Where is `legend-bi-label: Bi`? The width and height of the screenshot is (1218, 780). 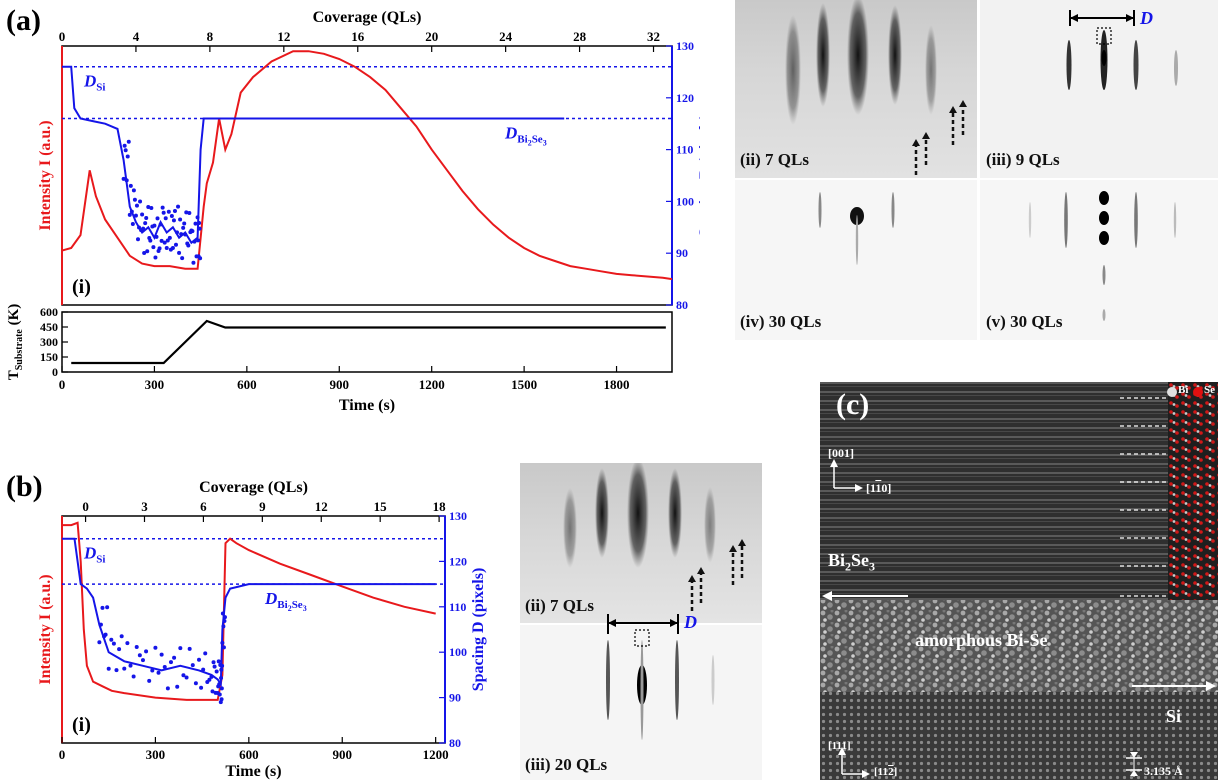 legend-bi-label: Bi is located at coordinates (1183, 390).